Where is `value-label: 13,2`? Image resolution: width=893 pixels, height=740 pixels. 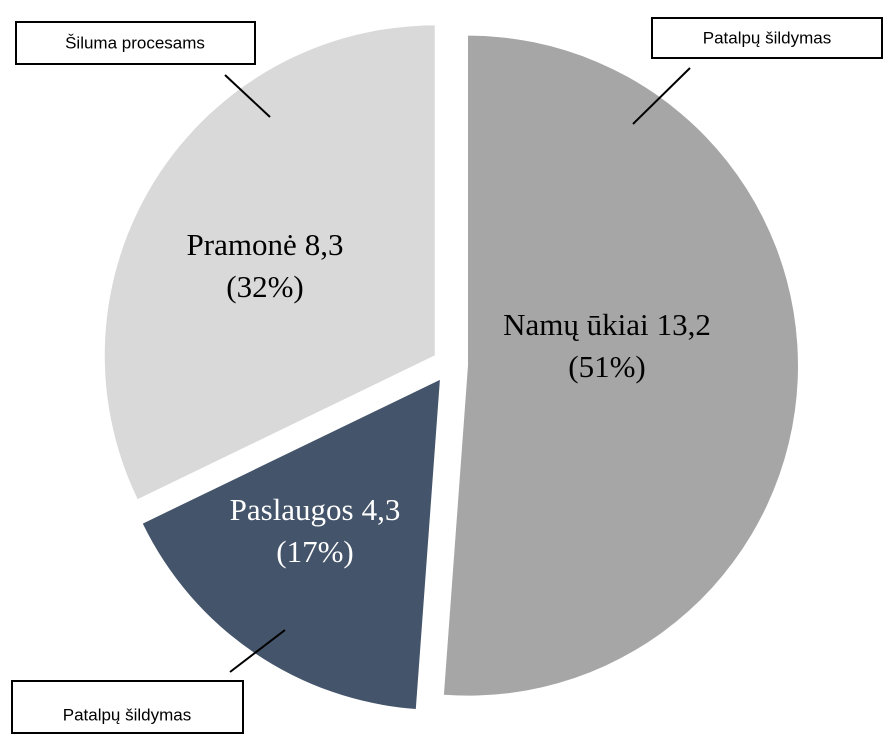 value-label: 13,2 is located at coordinates (684, 324).